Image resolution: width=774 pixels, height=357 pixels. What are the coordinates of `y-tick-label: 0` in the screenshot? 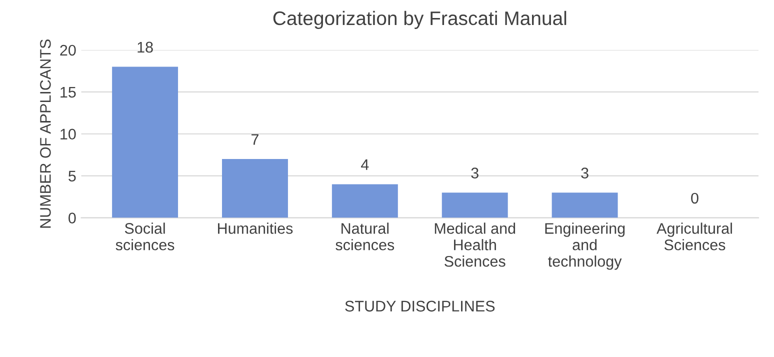 It's located at (72, 218).